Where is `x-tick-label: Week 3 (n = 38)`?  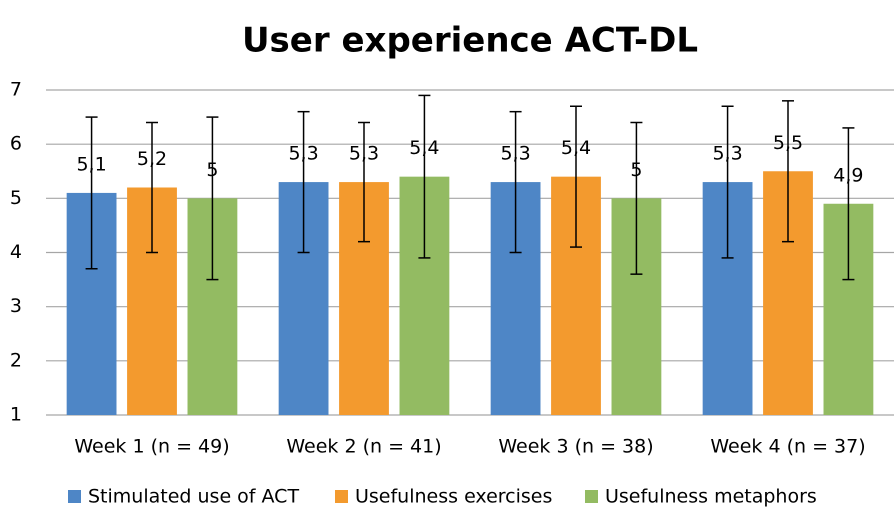
x-tick-label: Week 3 (n = 38) is located at coordinates (575, 447).